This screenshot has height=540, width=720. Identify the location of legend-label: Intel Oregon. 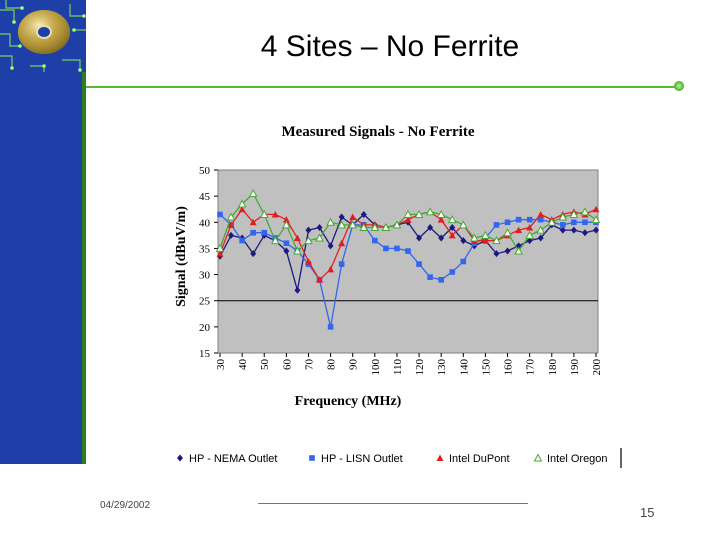
(577, 459).